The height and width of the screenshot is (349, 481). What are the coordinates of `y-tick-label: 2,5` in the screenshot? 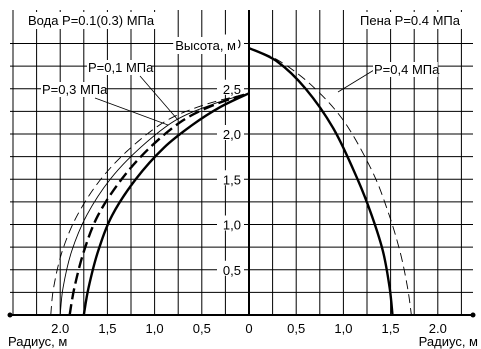 It's located at (232, 89).